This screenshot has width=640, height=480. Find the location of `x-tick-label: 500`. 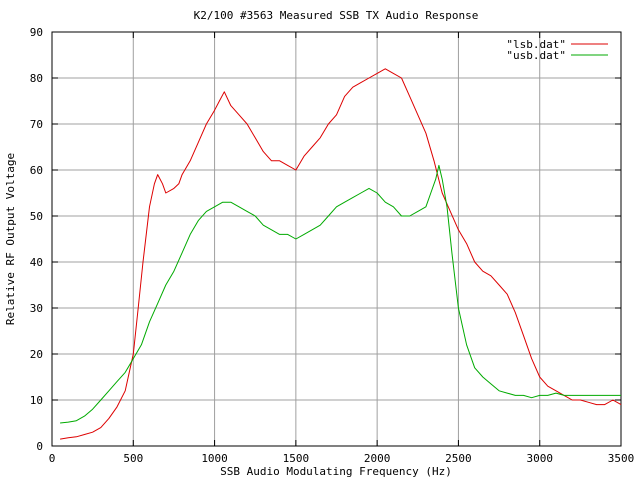

x-tick-label: 500 is located at coordinates (133, 458).